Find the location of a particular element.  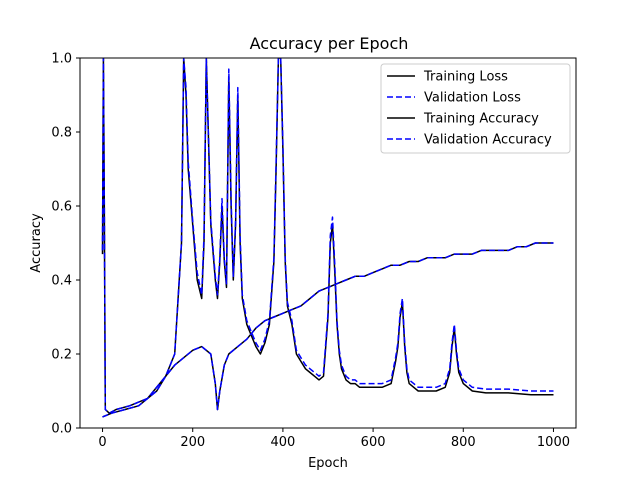

y-tick-label: 0.0 is located at coordinates (61, 429).